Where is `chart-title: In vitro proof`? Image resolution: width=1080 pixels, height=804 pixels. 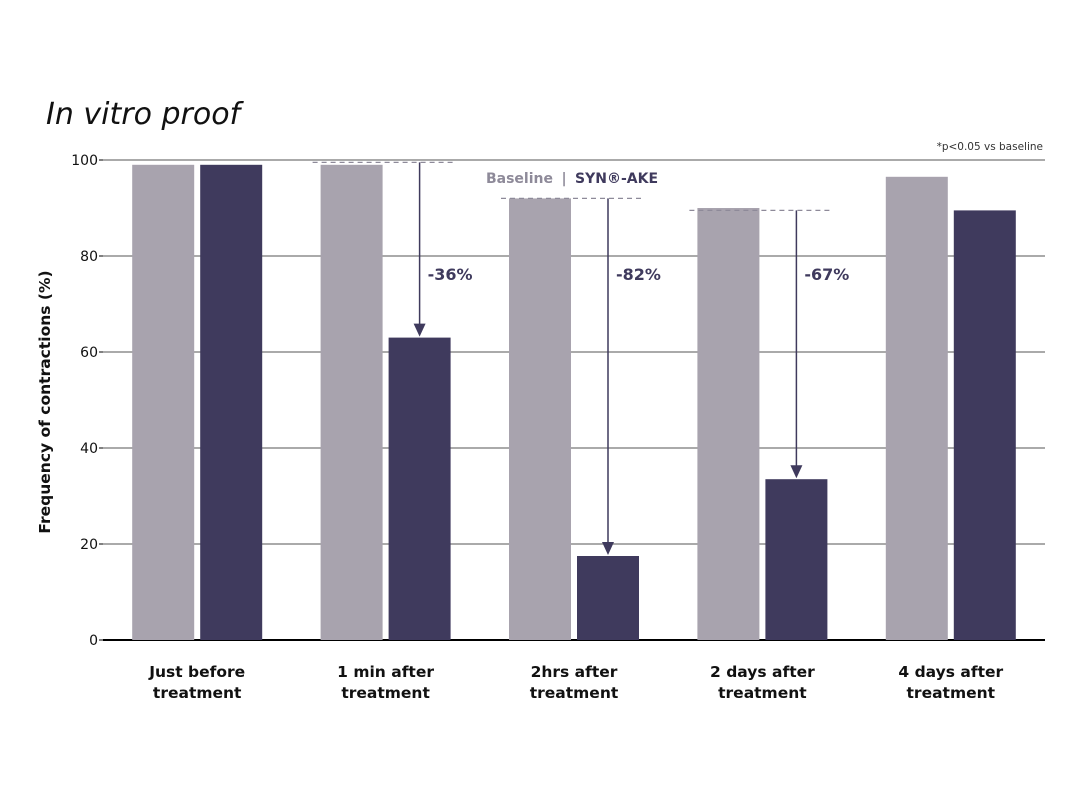
chart-title: In vitro proof is located at coordinates (145, 114).